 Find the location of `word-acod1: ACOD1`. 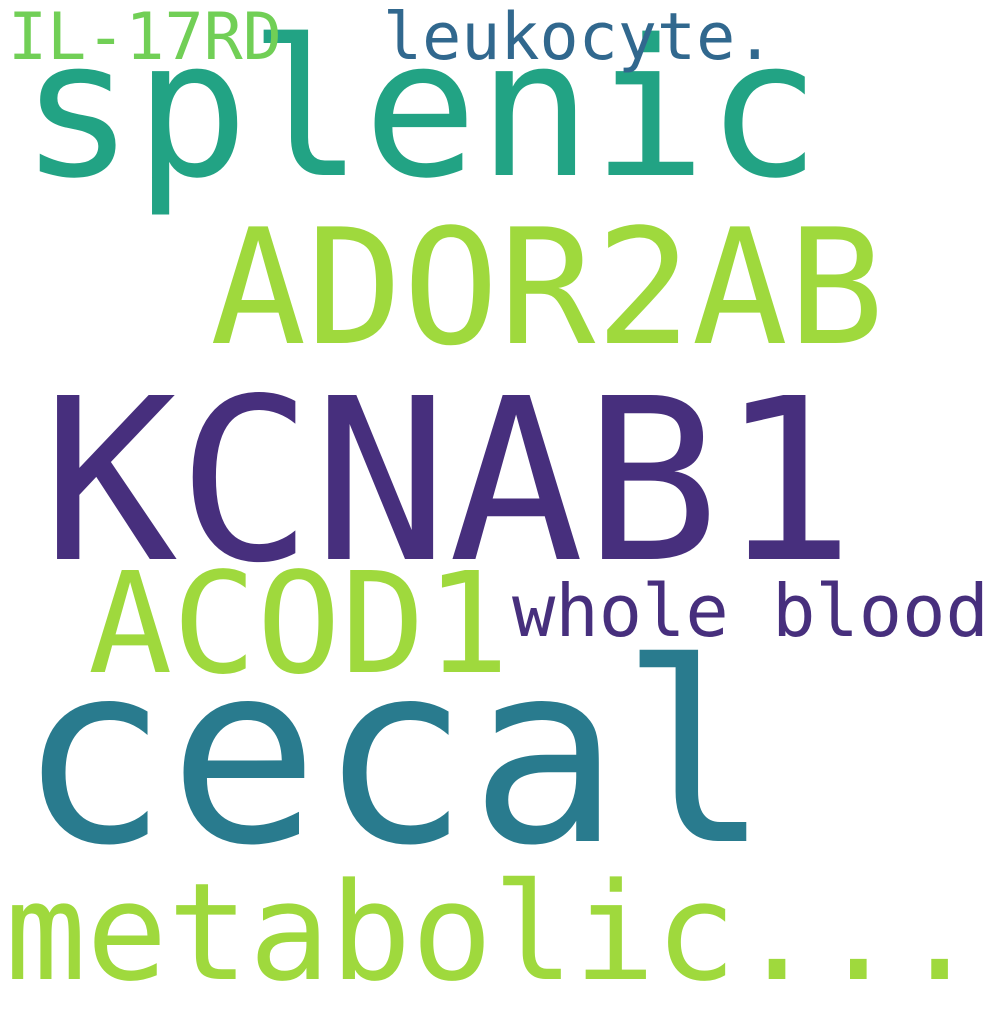

word-acod1: ACOD1 is located at coordinates (299, 624).